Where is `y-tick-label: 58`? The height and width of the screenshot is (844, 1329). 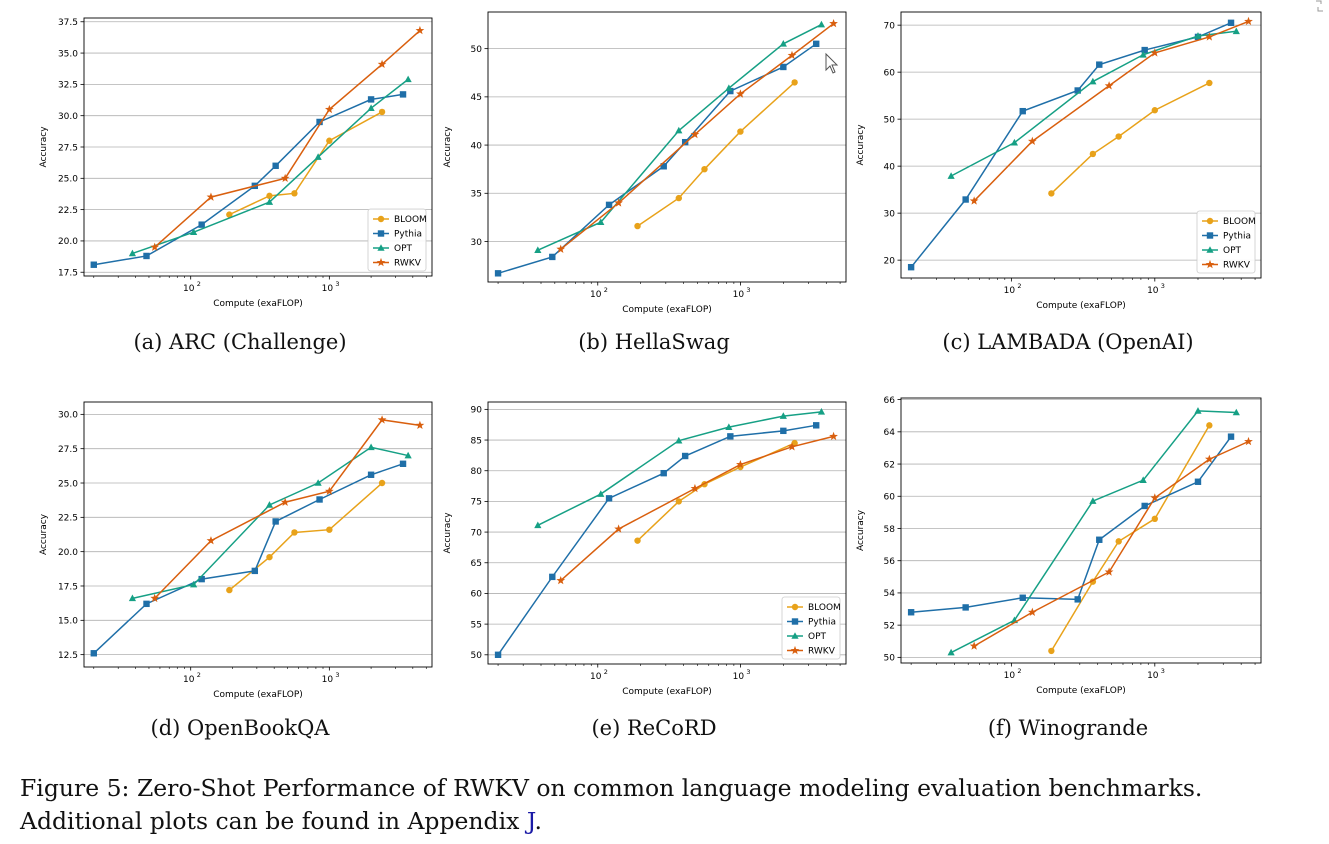 y-tick-label: 58 is located at coordinates (890, 530).